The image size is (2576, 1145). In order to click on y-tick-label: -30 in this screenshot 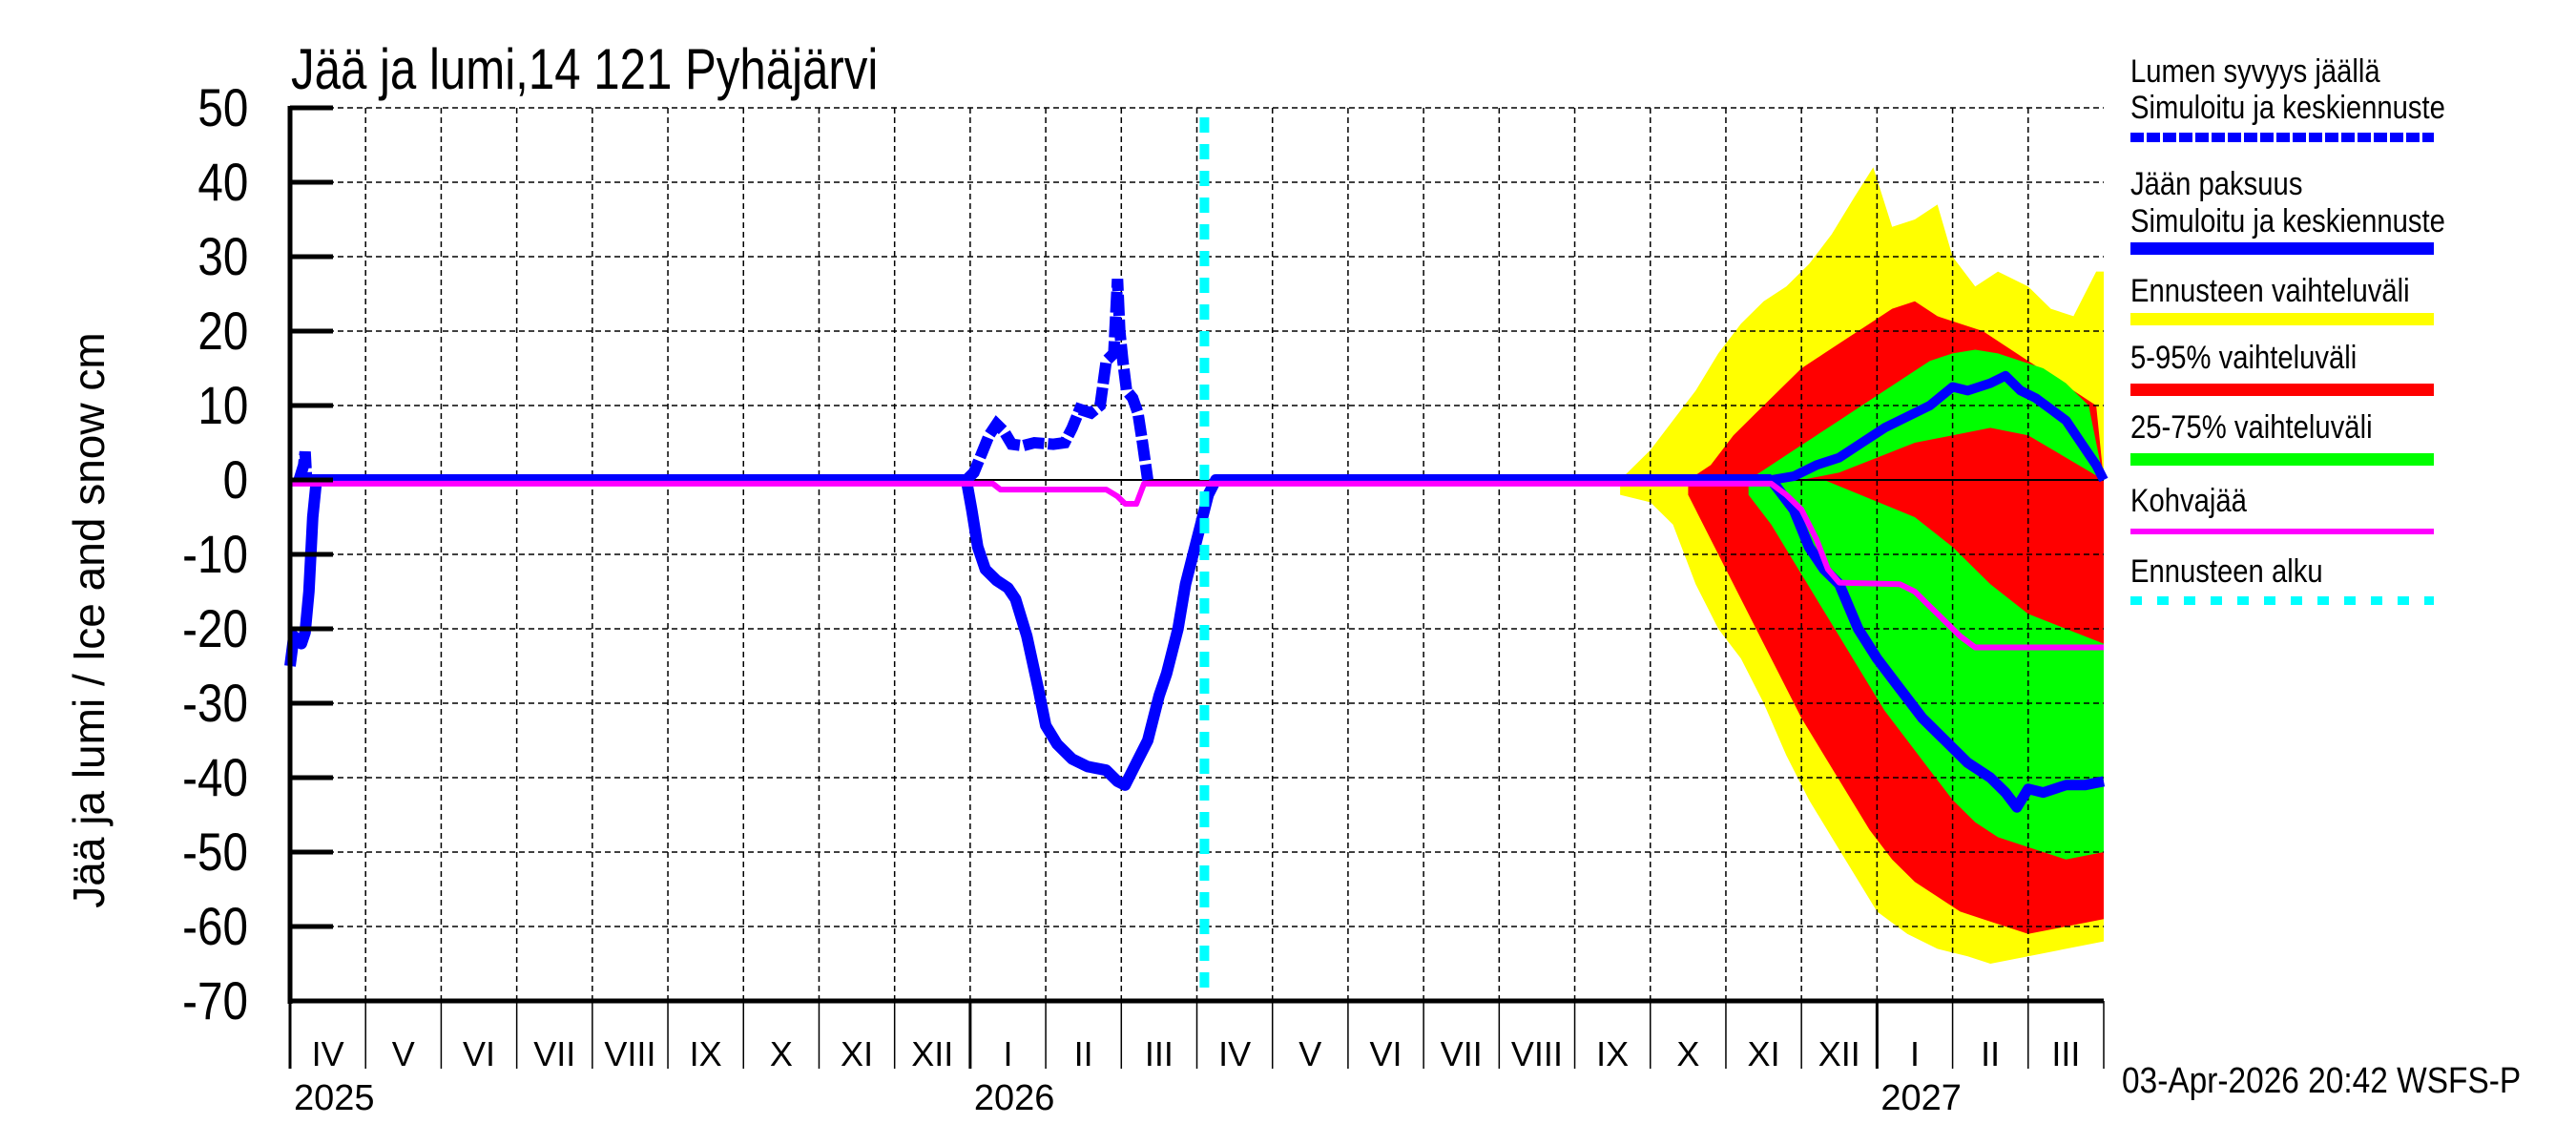, I will do `click(215, 703)`.